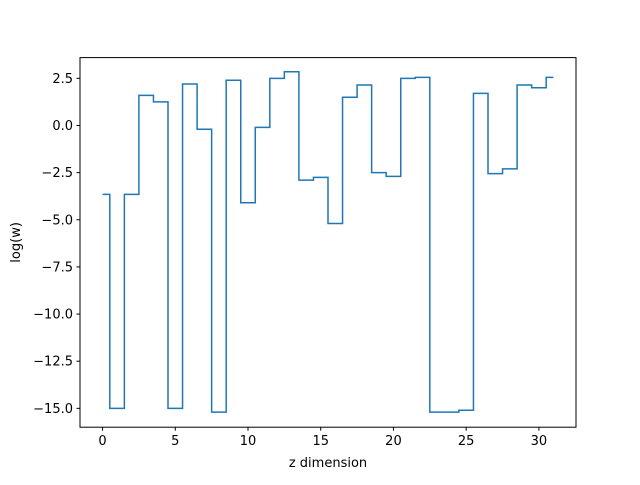 The height and width of the screenshot is (485, 640). Describe the element at coordinates (53, 315) in the screenshot. I see `y-tick-label: −10.0` at that location.